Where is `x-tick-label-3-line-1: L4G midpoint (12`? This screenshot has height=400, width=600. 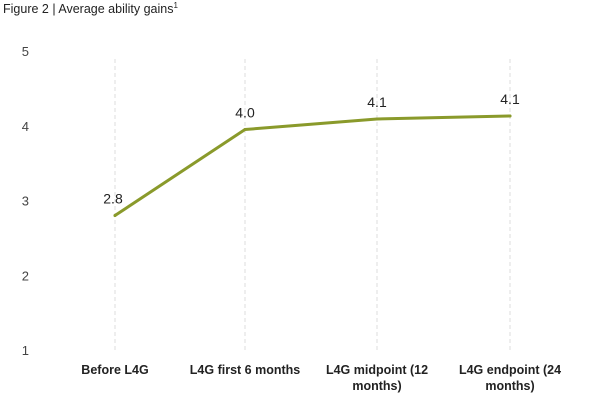 x-tick-label-3-line-1: L4G midpoint (12 is located at coordinates (377, 370).